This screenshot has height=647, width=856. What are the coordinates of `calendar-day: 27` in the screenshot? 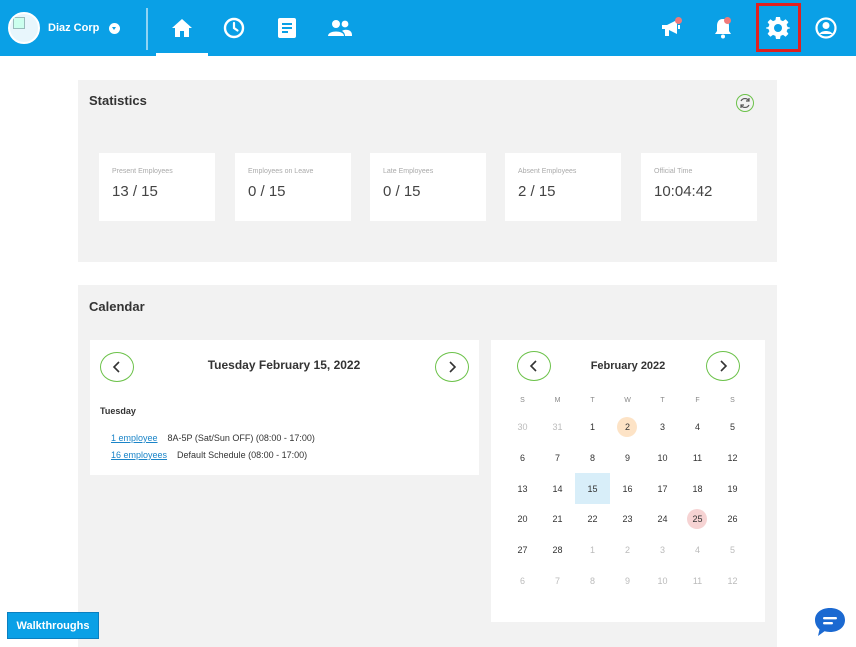 It's located at (522, 550).